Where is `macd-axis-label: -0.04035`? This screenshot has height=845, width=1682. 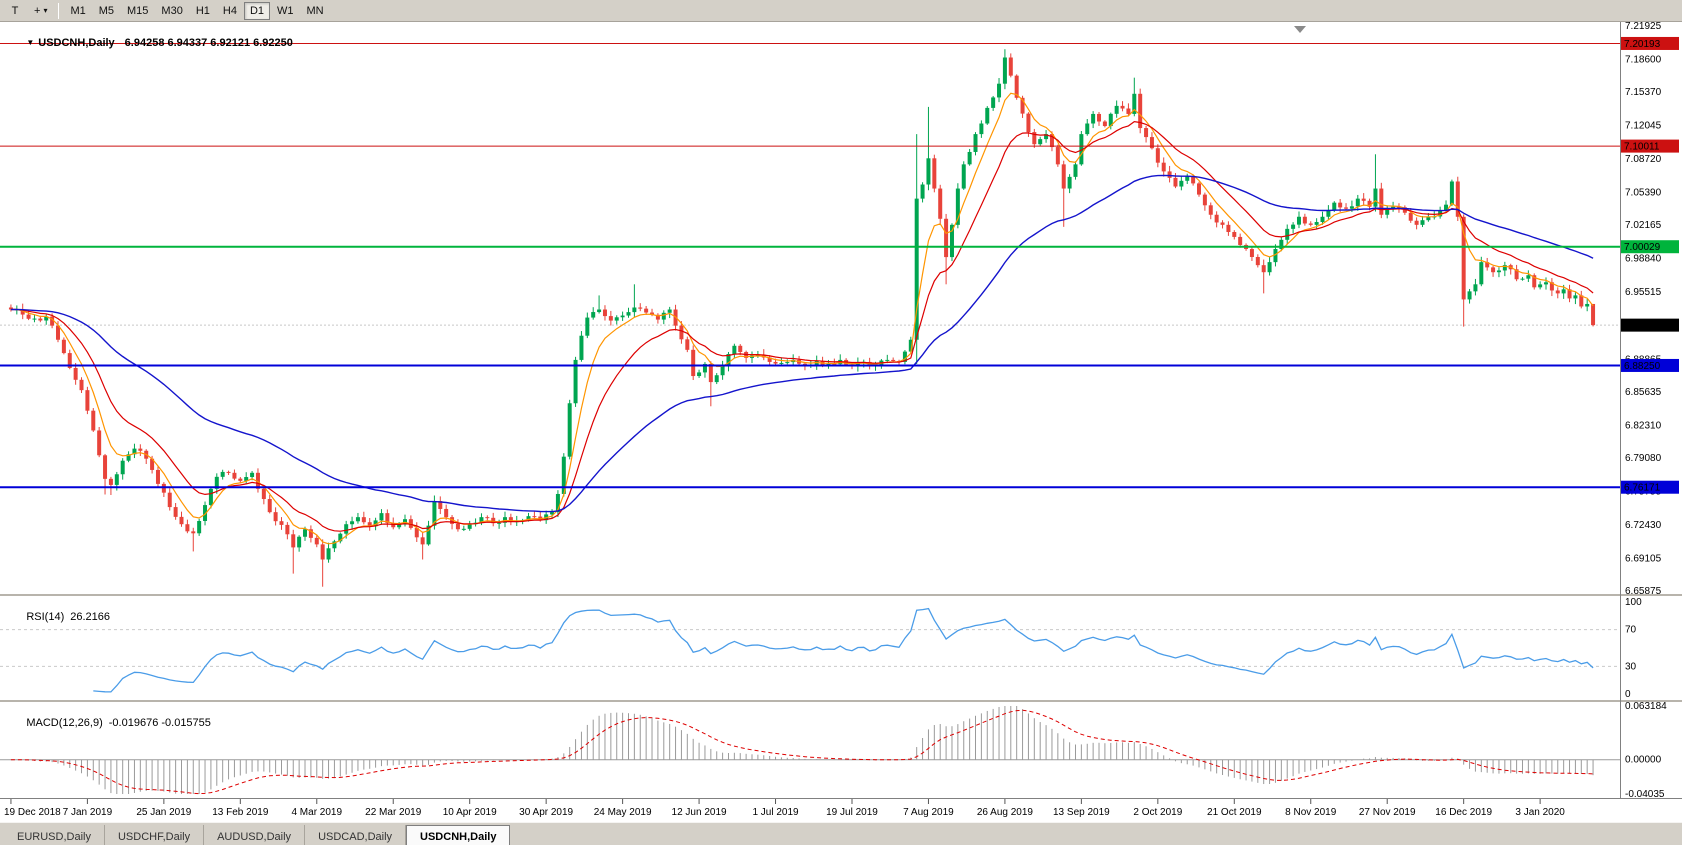
macd-axis-label: -0.04035 is located at coordinates (1645, 794).